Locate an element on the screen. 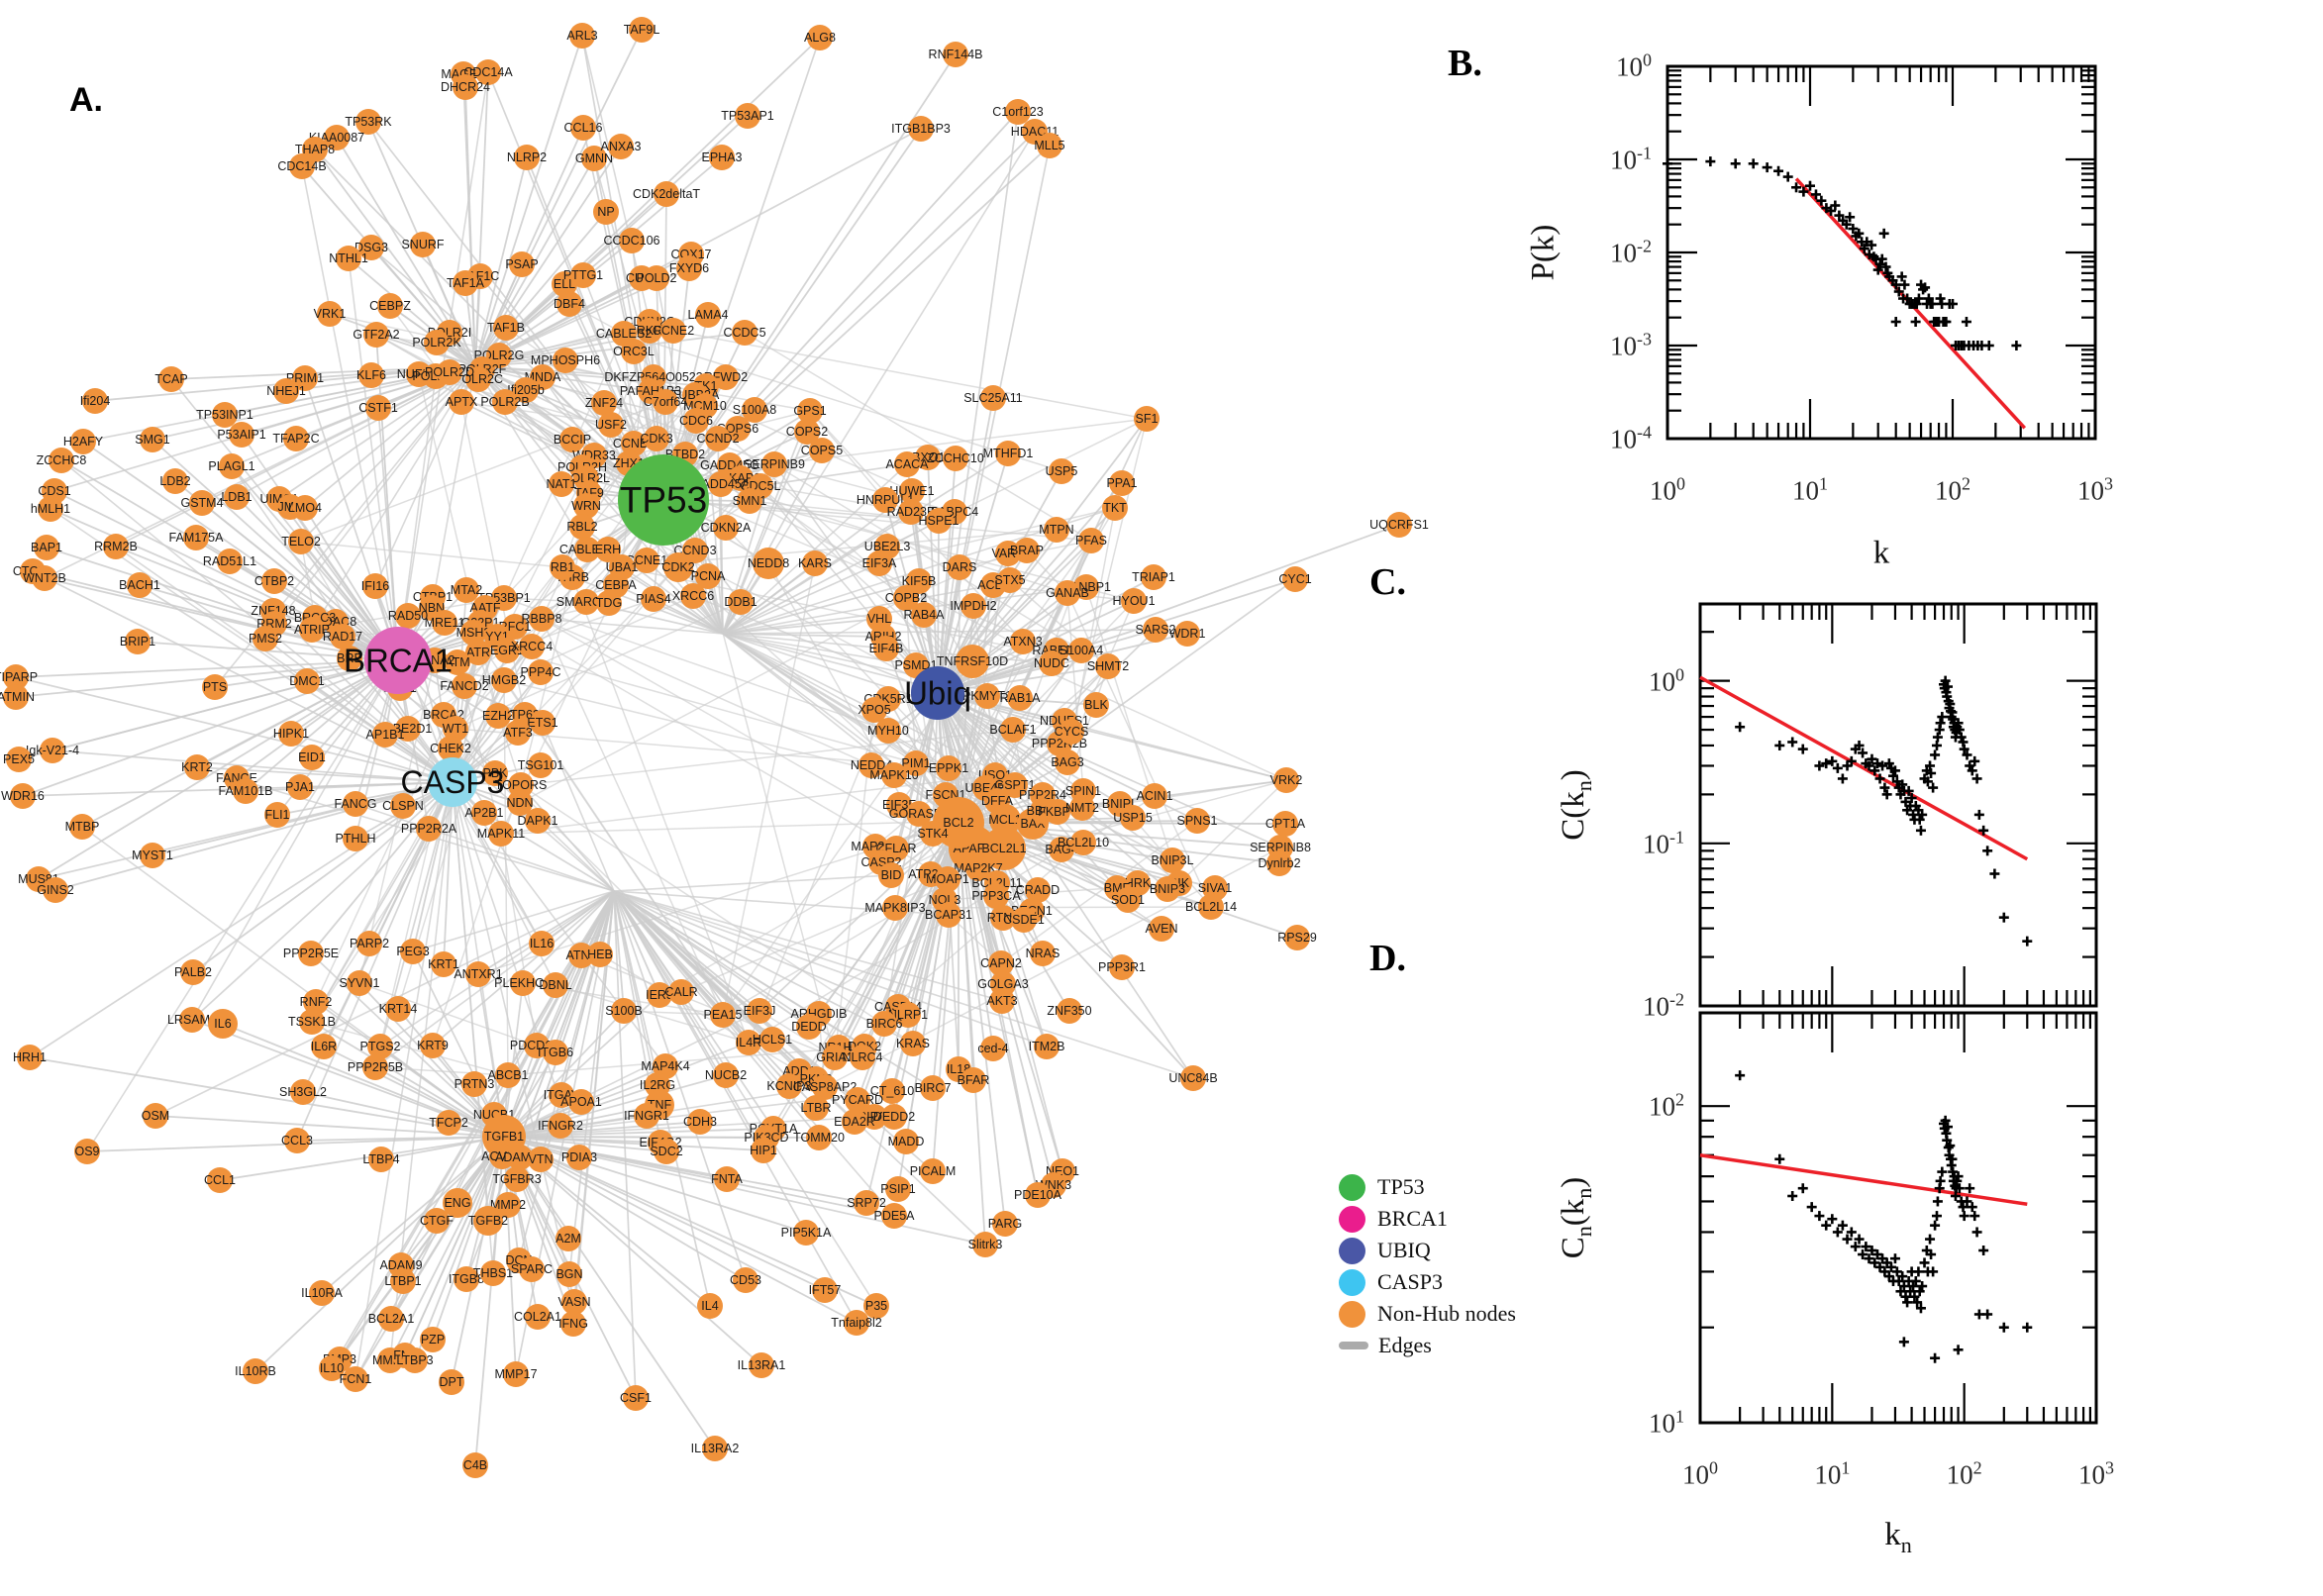 This screenshot has height=1596, width=2323. network-node-label: BID is located at coordinates (891, 875).